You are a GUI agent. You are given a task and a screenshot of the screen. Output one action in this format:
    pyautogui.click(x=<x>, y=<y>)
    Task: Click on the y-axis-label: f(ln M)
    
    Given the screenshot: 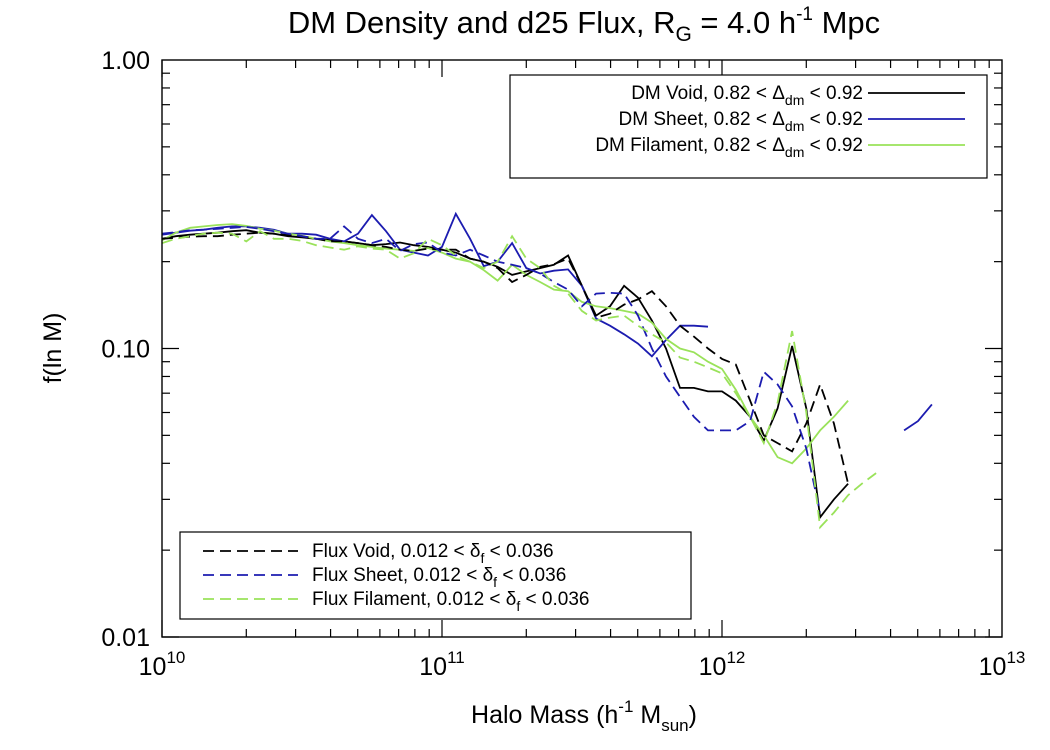 What is the action you would take?
    pyautogui.click(x=53, y=348)
    